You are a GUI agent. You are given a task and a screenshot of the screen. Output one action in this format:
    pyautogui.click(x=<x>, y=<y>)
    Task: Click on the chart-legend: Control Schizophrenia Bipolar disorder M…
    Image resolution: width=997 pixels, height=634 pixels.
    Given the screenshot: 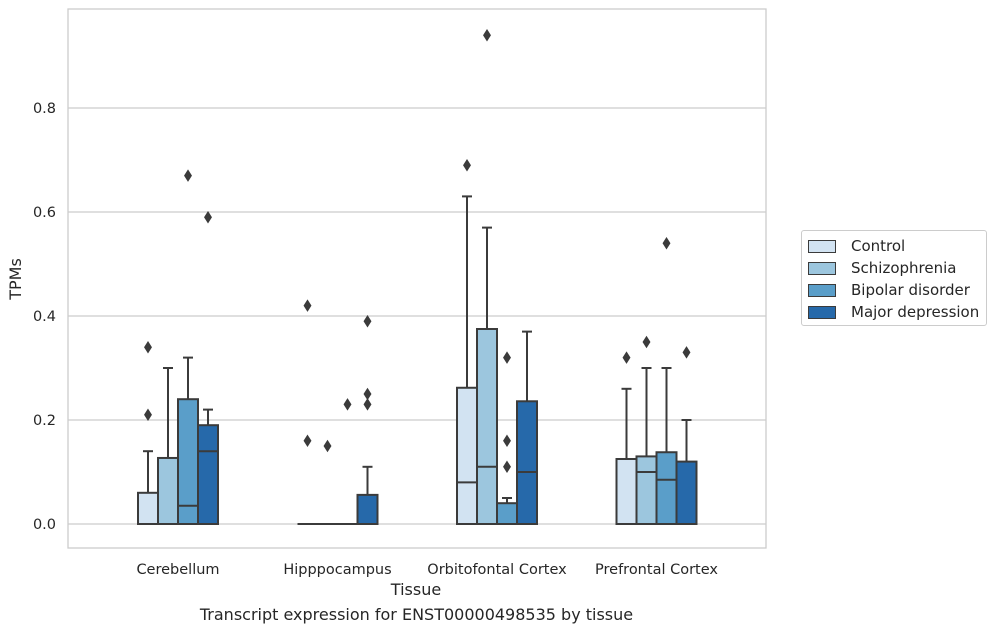 What is the action you would take?
    pyautogui.click(x=894, y=278)
    